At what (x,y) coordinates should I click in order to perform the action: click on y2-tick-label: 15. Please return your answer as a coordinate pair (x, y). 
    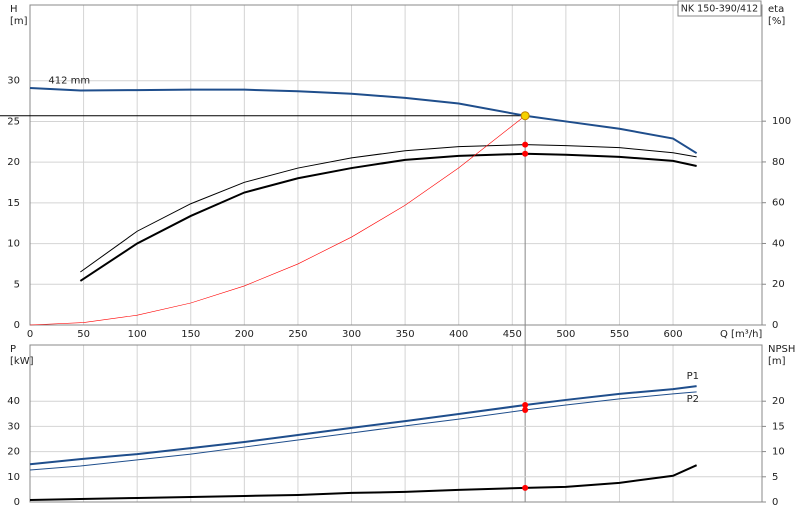
    Looking at the image, I should click on (778, 426).